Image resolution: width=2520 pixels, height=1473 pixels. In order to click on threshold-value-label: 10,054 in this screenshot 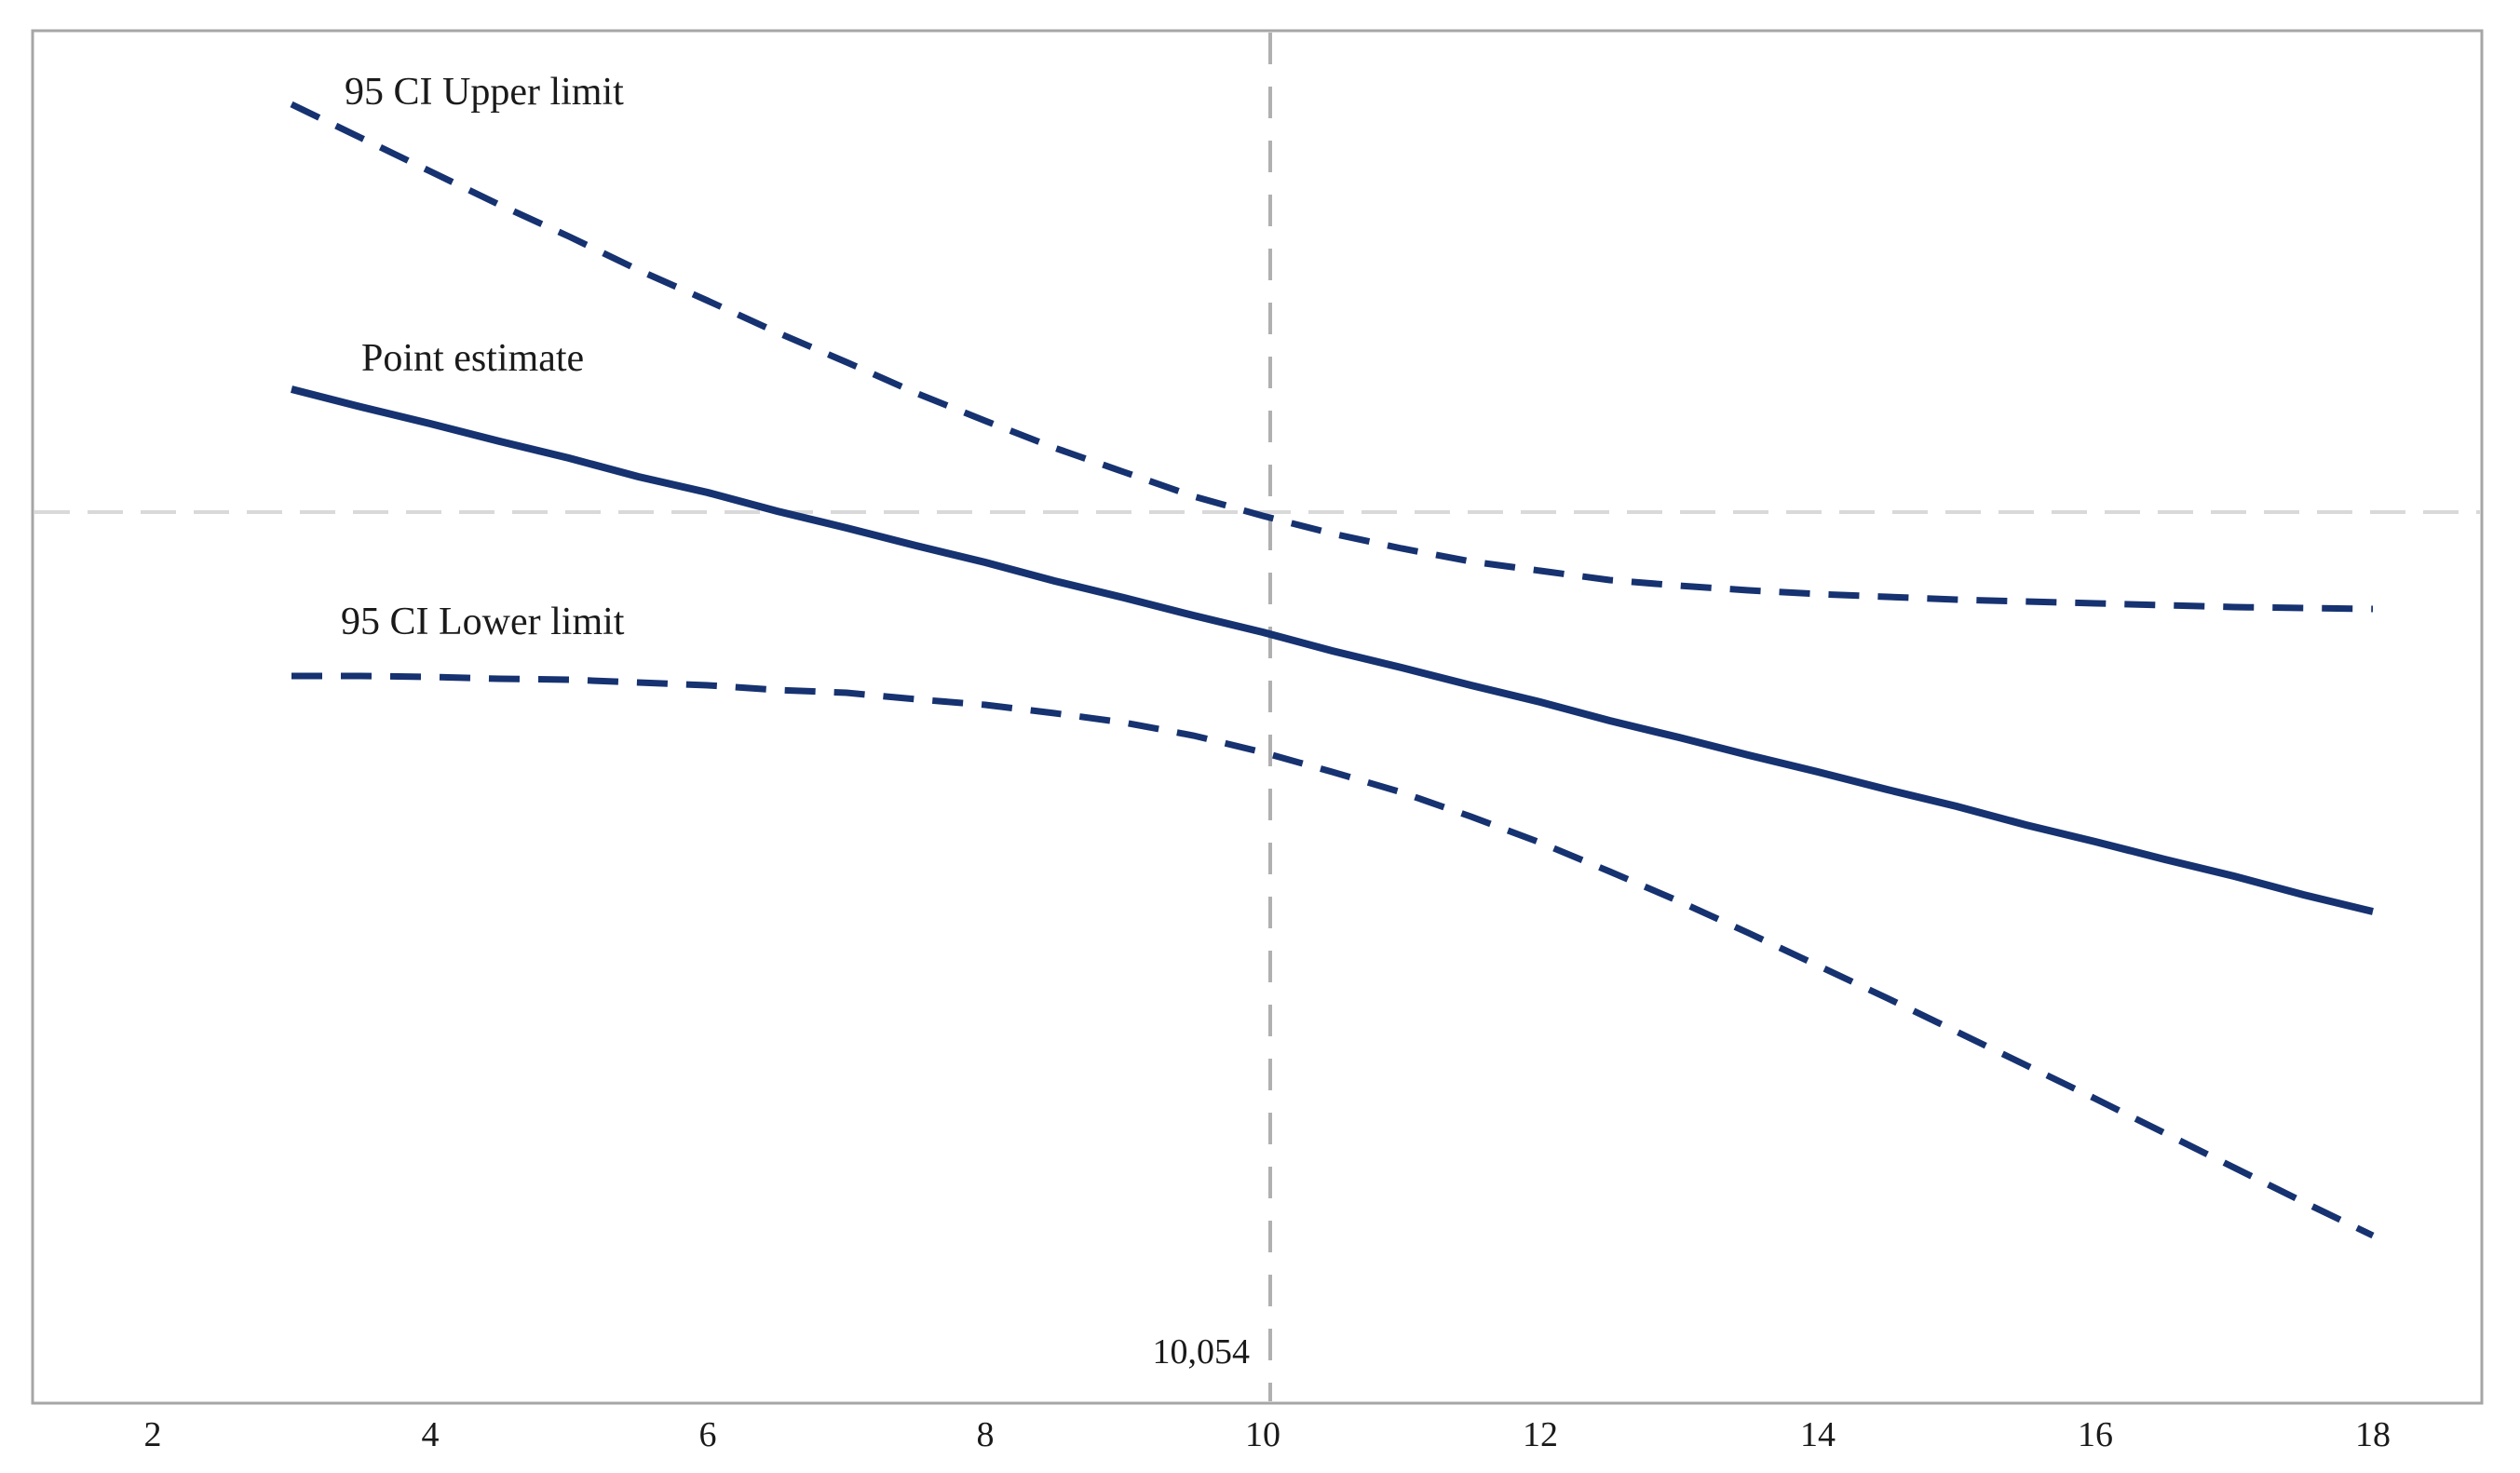, I will do `click(1202, 1352)`.